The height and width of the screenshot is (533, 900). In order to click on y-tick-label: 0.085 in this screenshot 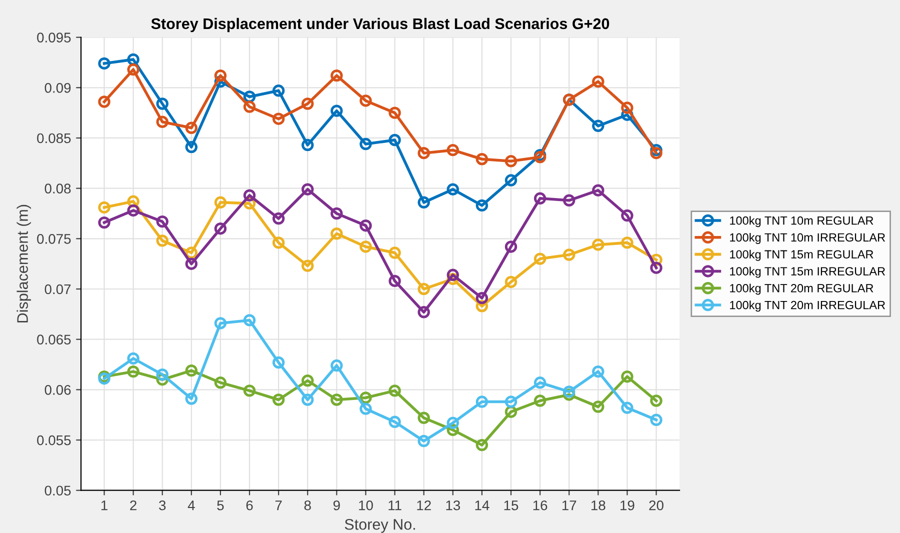, I will do `click(54, 138)`.